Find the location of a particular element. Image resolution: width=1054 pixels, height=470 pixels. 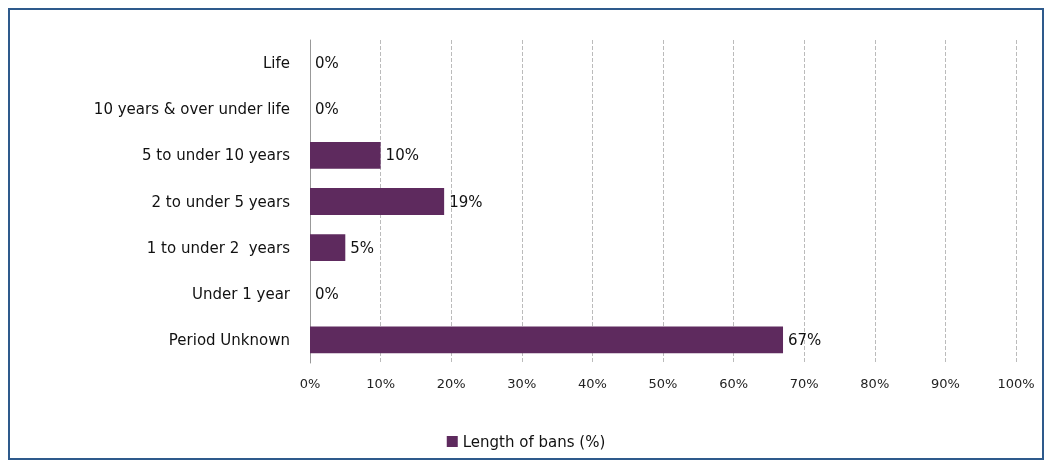

y-tick-label: Life is located at coordinates (276, 63).